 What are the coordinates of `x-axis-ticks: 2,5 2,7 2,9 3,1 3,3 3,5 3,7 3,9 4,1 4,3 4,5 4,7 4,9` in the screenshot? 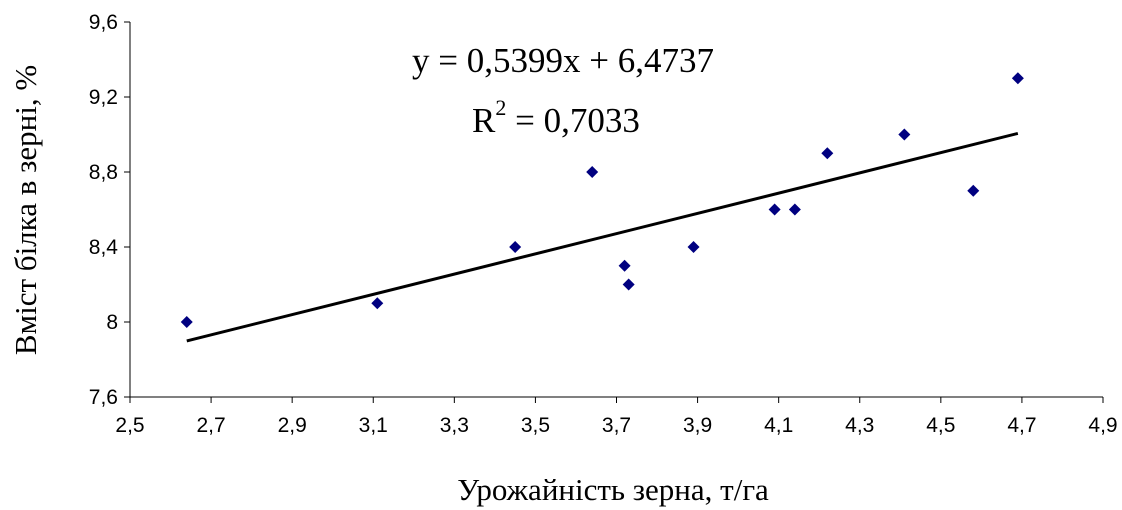 It's located at (616, 417).